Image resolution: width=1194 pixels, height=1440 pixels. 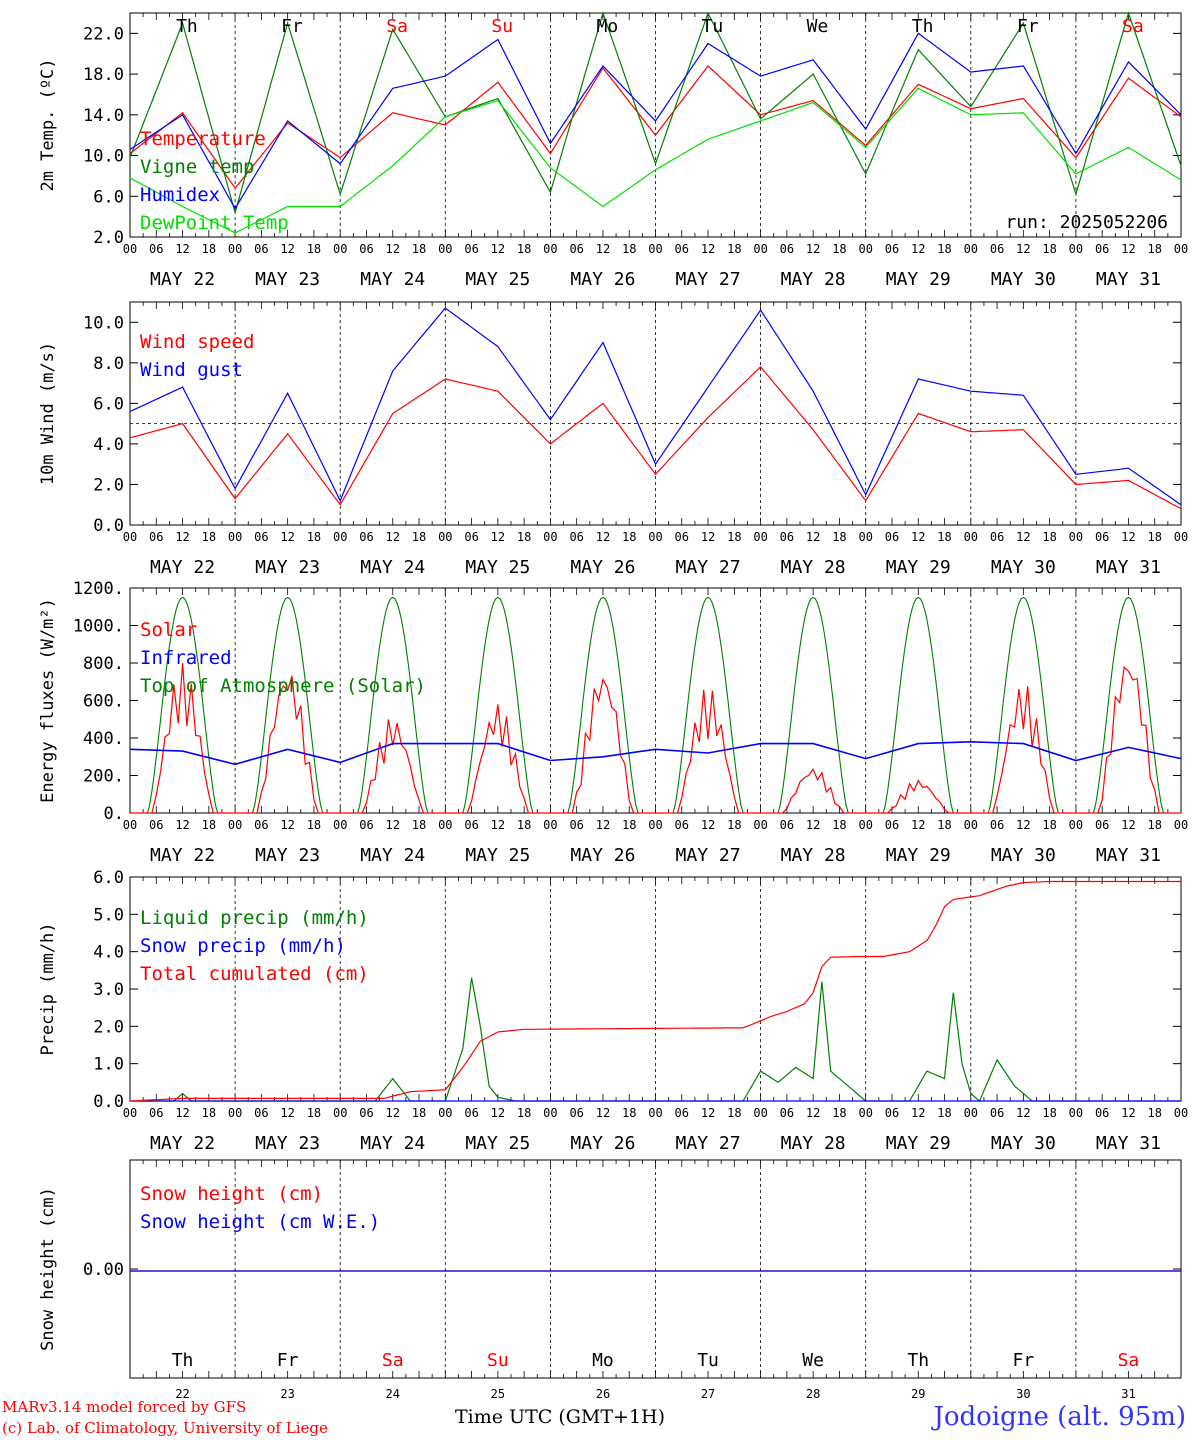 What do you see at coordinates (502, 26) in the screenshot?
I see `day-abbr-top: Su` at bounding box center [502, 26].